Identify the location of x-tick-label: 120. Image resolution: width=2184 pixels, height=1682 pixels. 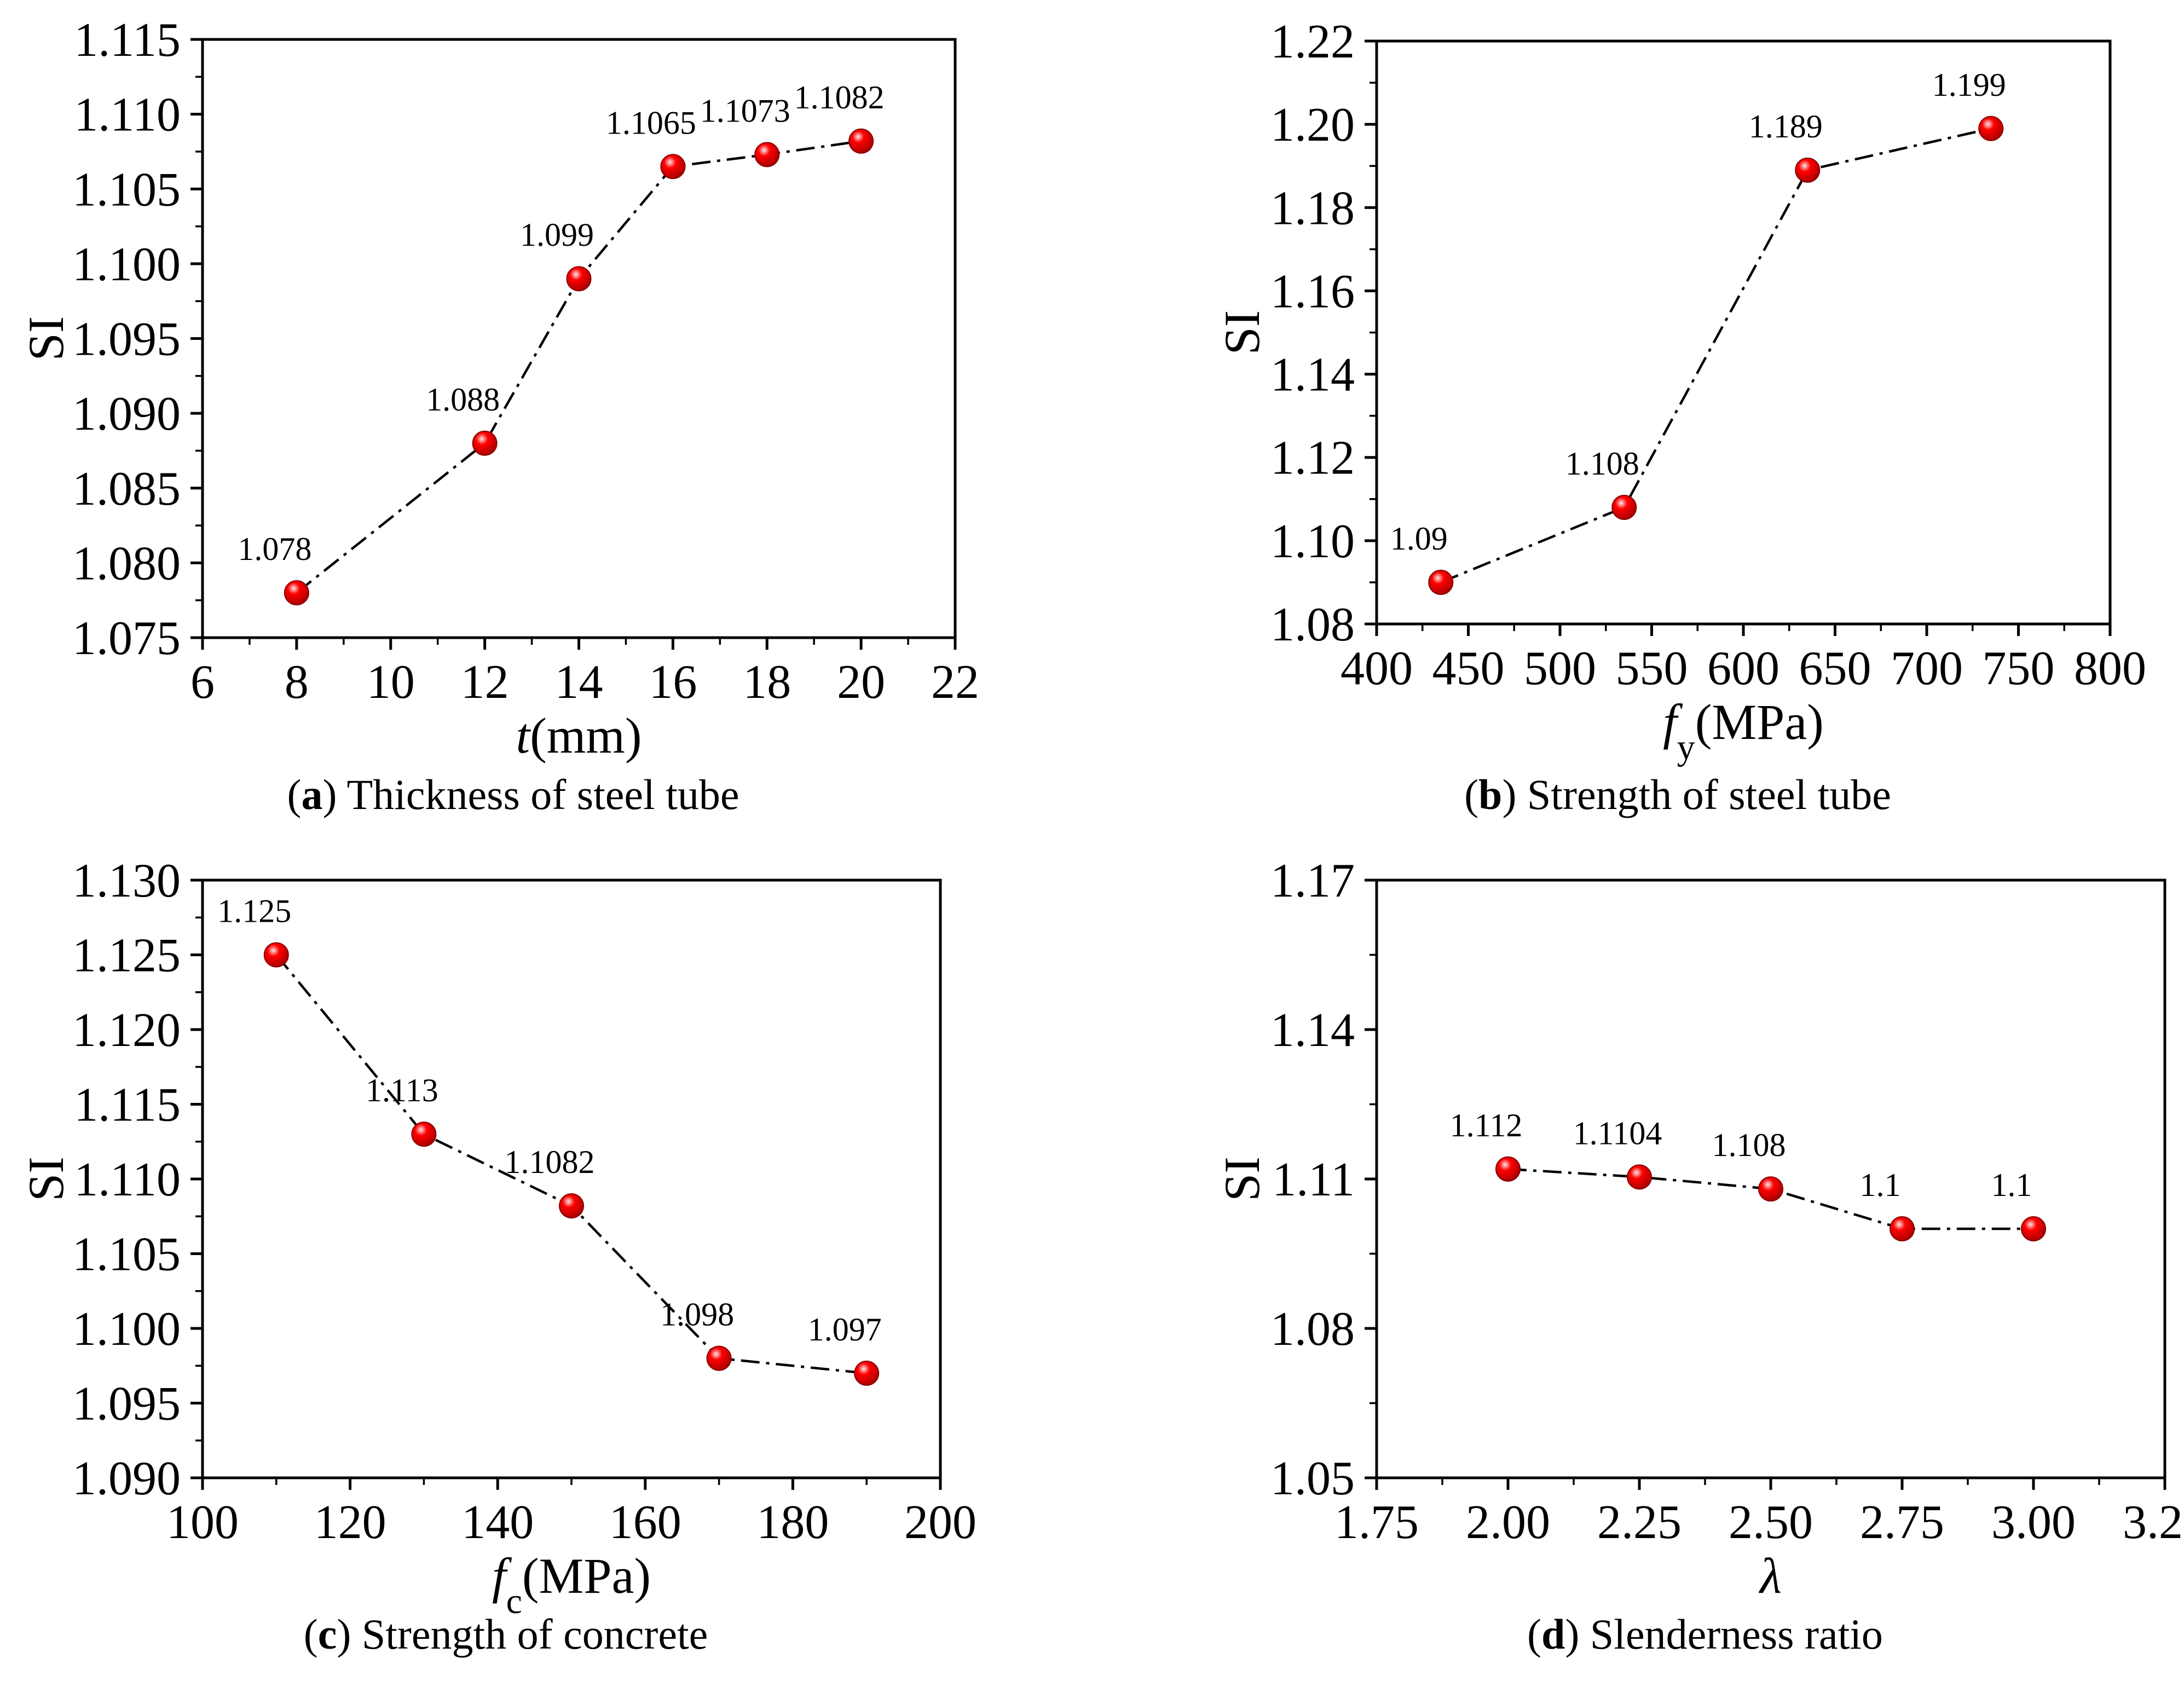
(350, 1523).